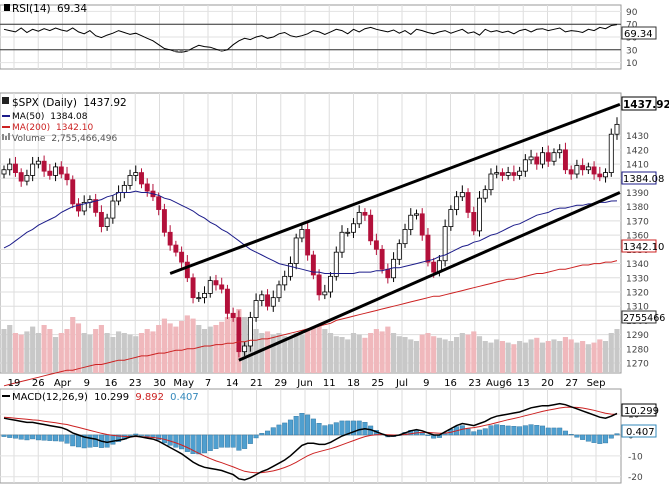 The image size is (669, 486). Describe the element at coordinates (638, 34) in the screenshot. I see `flag-rsi-text: 69.34` at that location.